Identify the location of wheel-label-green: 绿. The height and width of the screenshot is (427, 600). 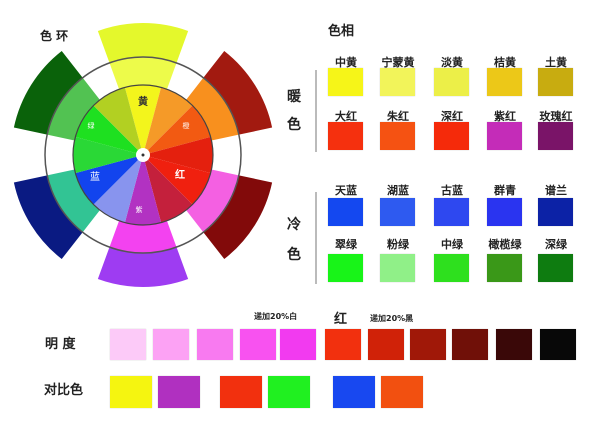
(91, 125).